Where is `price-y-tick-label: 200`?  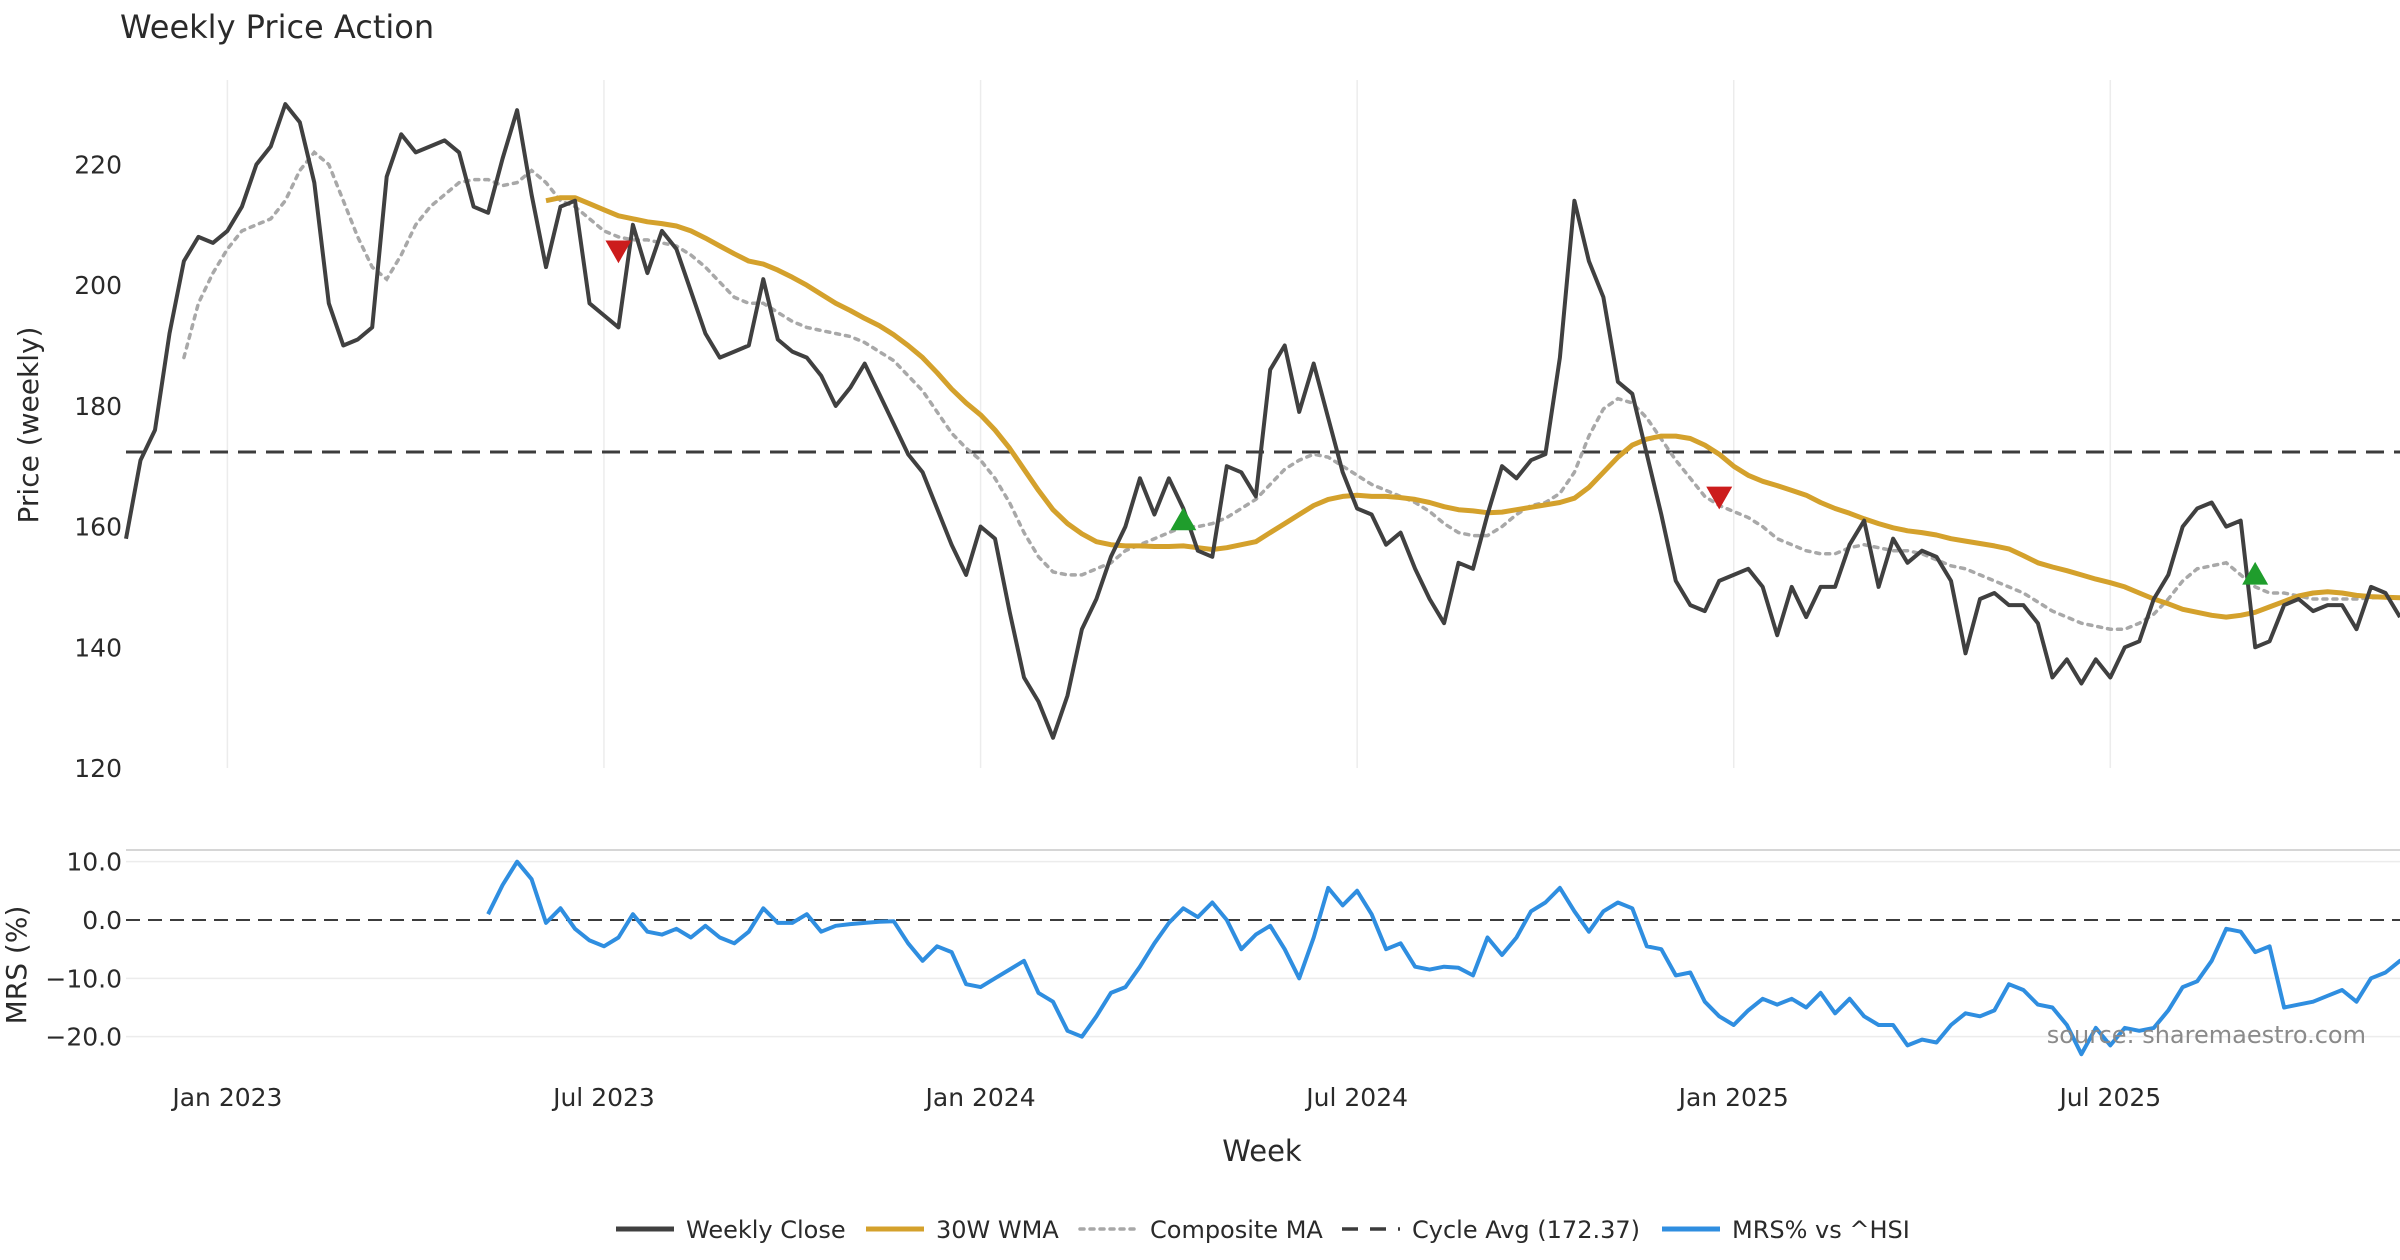 price-y-tick-label: 200 is located at coordinates (98, 285).